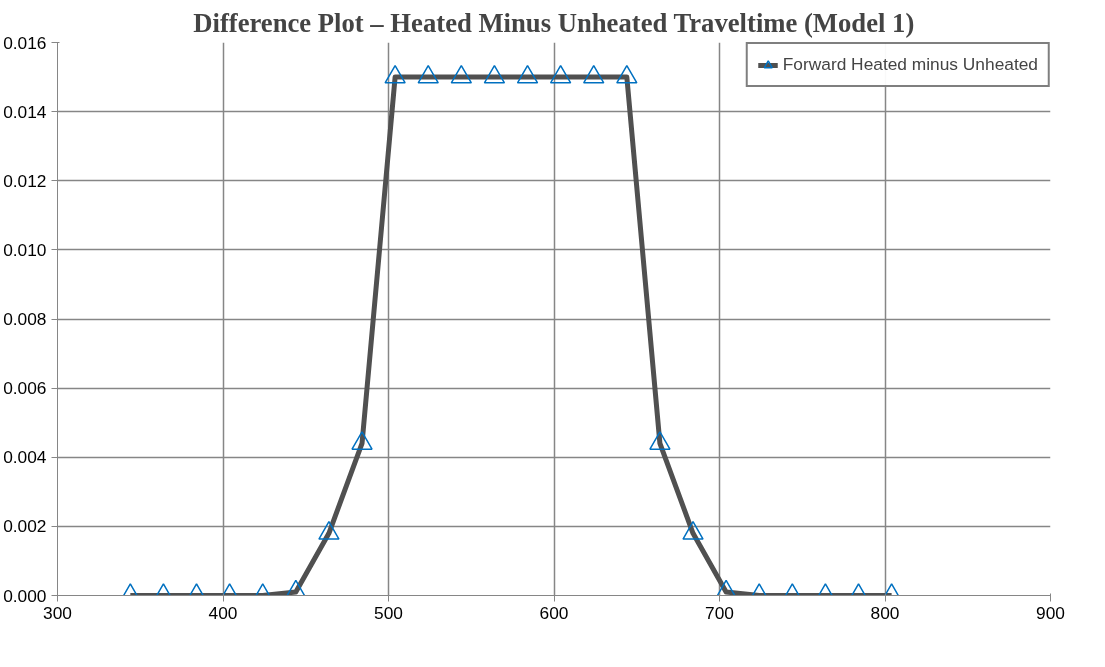 This screenshot has height=667, width=1105. Describe the element at coordinates (554, 22) in the screenshot. I see `chart-title: Difference Plot – Heated Minus Unheated Traveltime (Model 1)` at that location.